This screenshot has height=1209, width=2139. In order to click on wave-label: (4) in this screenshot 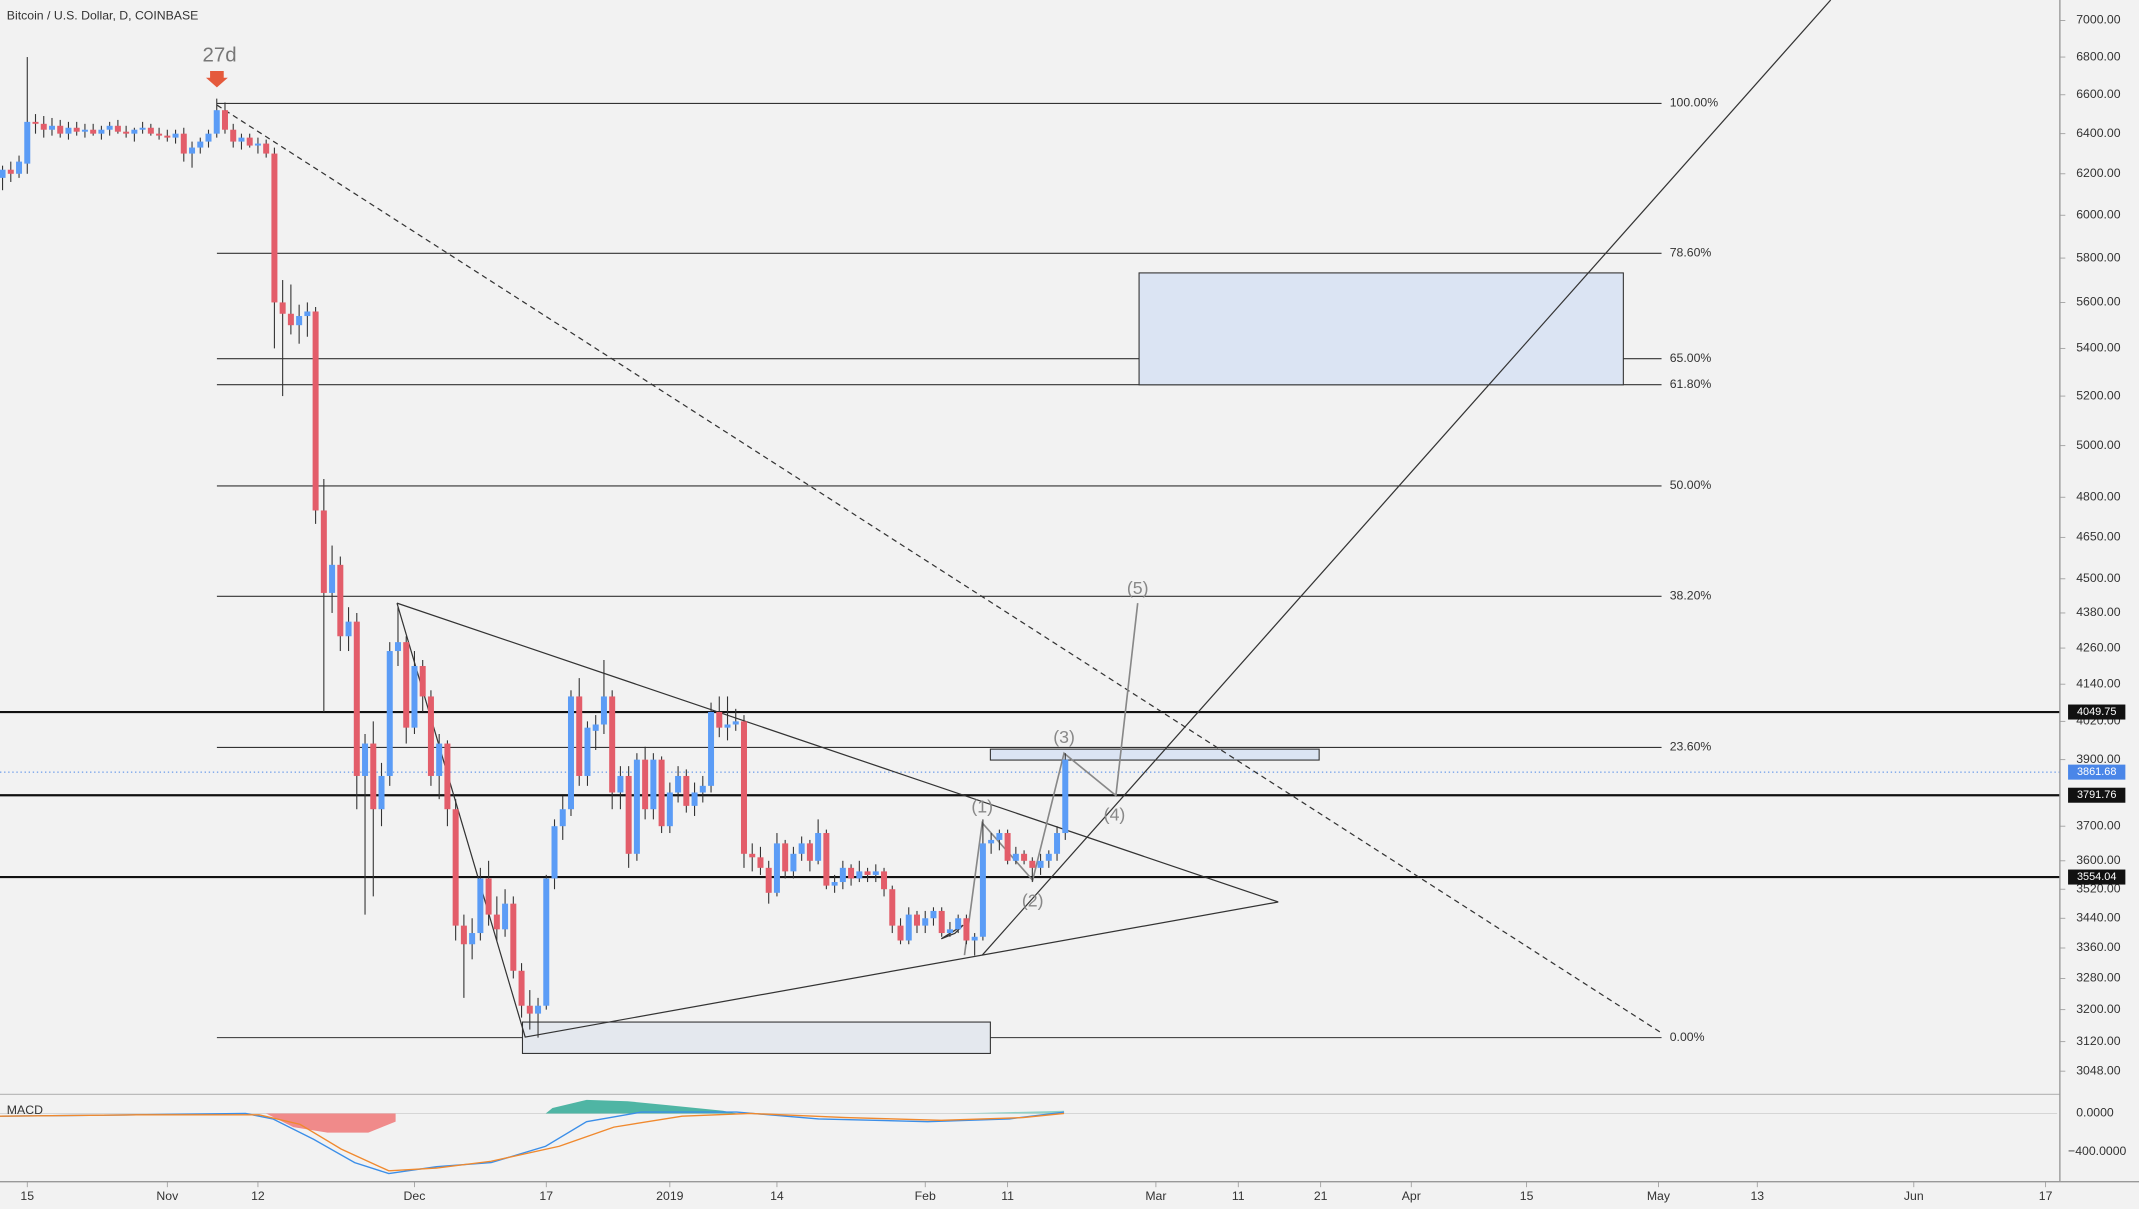, I will do `click(1115, 815)`.